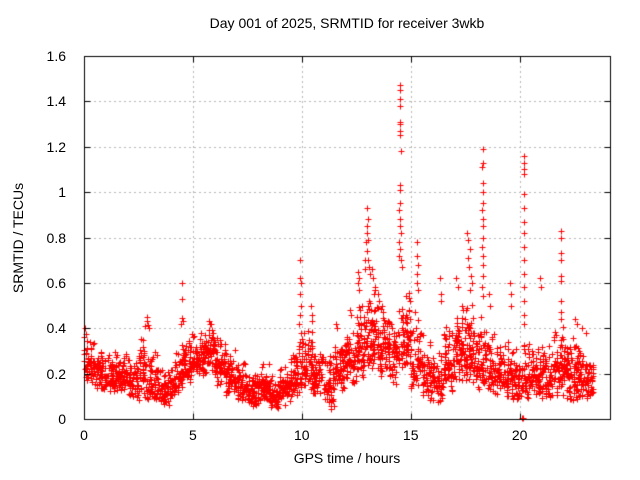 This screenshot has height=480, width=640. Describe the element at coordinates (56, 146) in the screenshot. I see `y-tick-label-1.2: 1.2` at that location.